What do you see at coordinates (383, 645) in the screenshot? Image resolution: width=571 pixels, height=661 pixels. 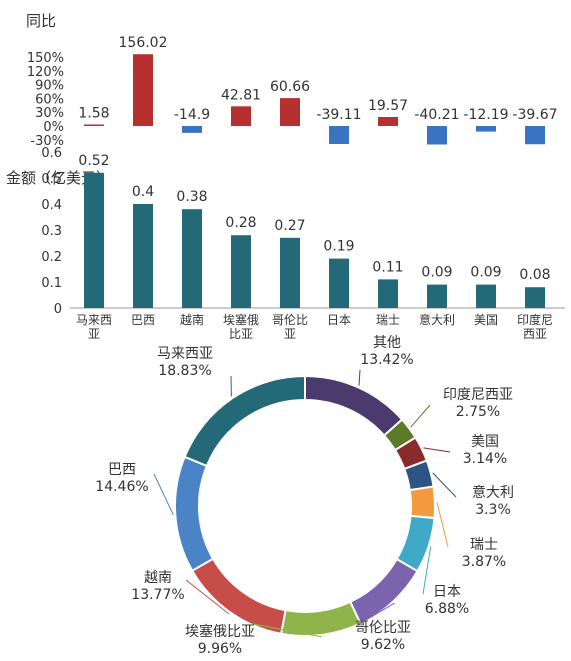 I see `donut-slice-percent: 9.62%` at bounding box center [383, 645].